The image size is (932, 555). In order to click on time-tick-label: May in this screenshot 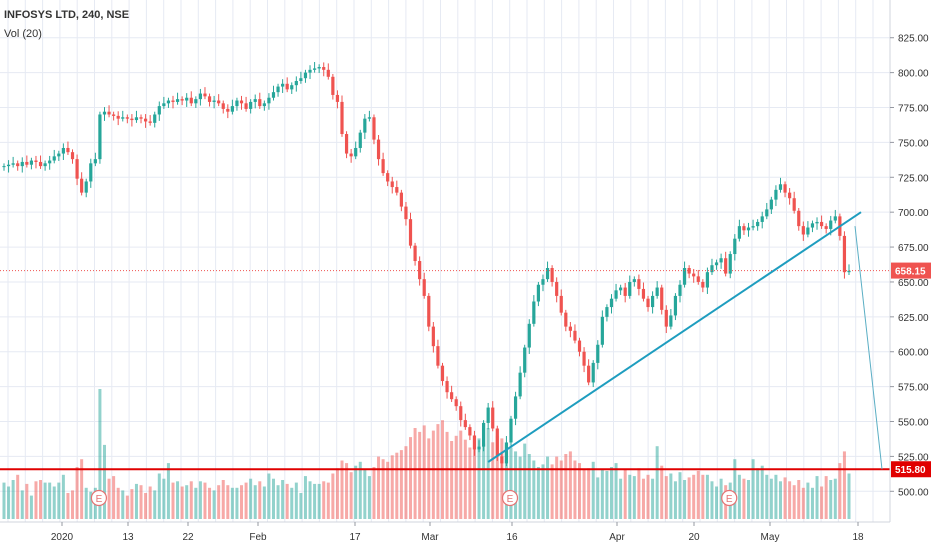, I will do `click(770, 537)`.